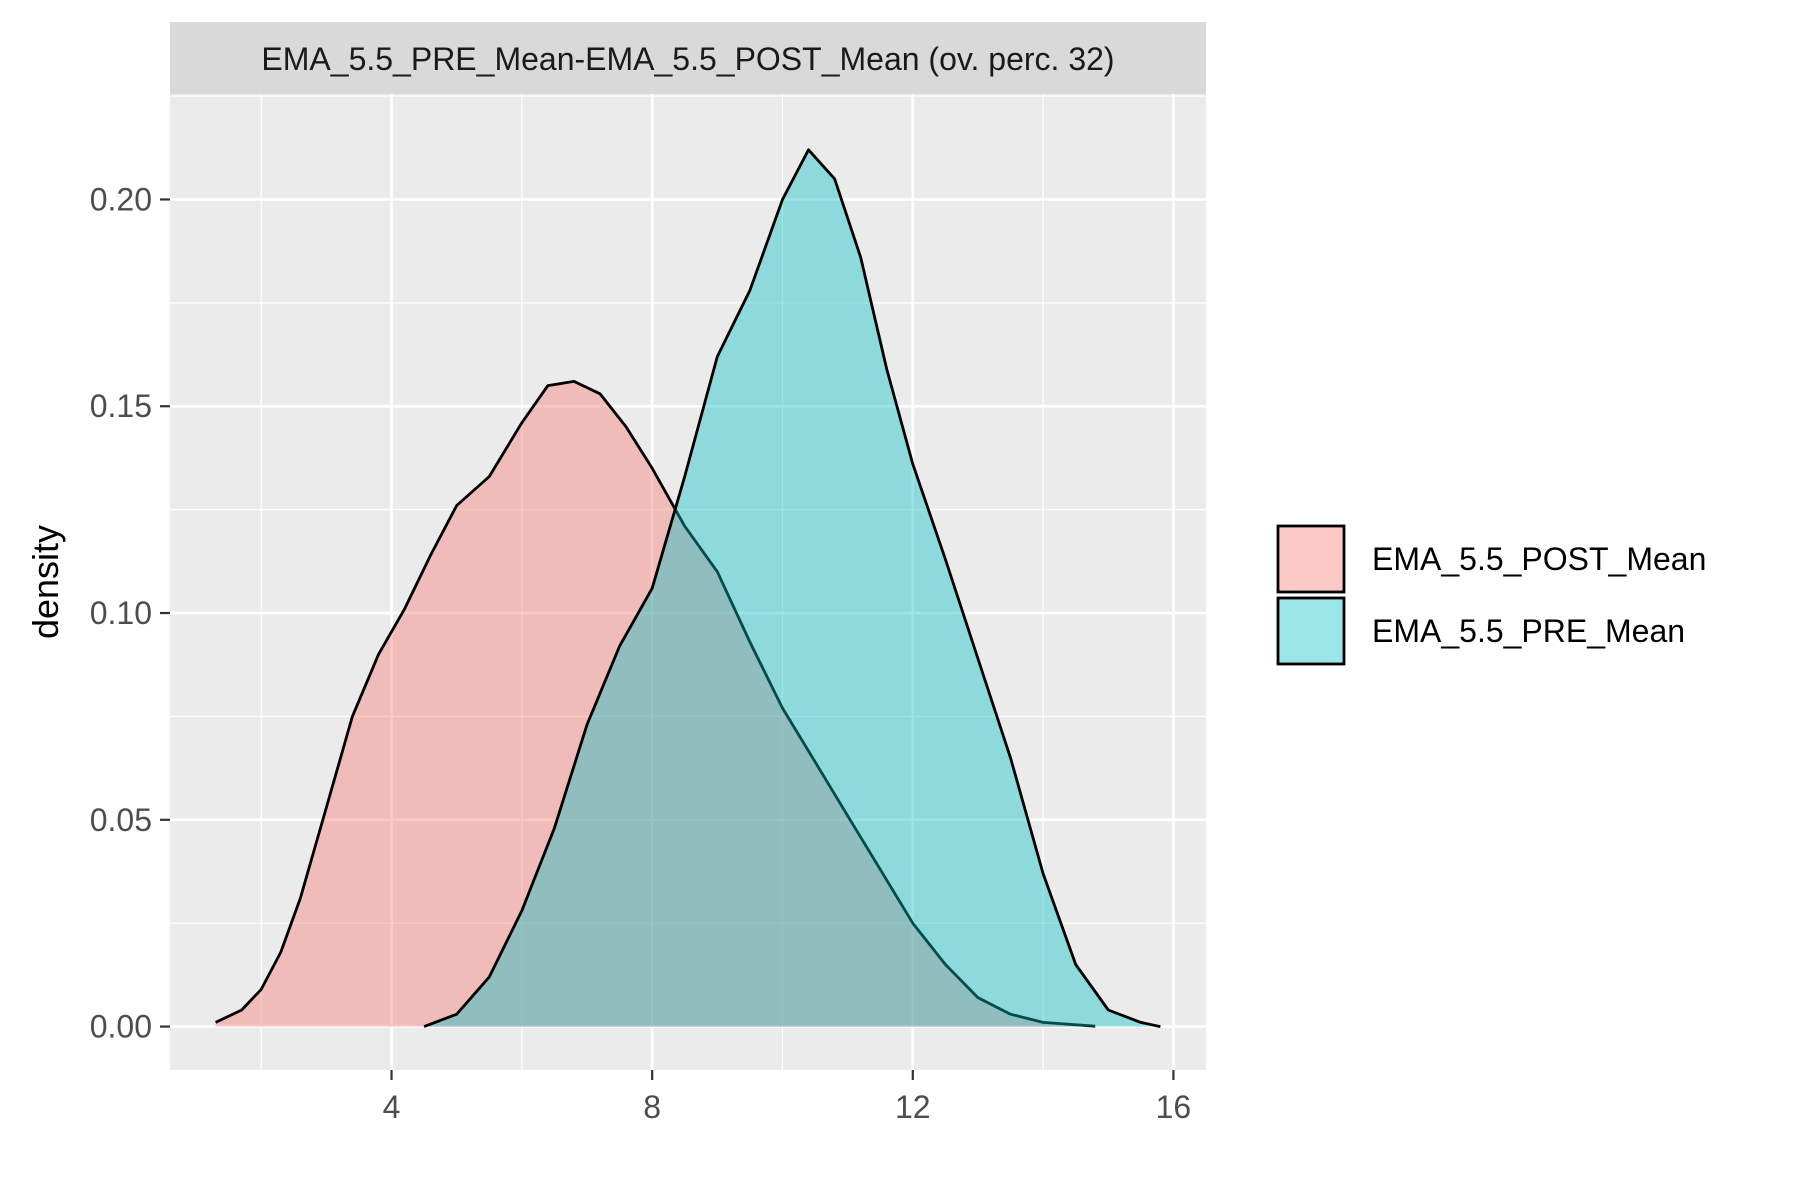  What do you see at coordinates (121, 613) in the screenshot?
I see `y-tick-label: 0.10` at bounding box center [121, 613].